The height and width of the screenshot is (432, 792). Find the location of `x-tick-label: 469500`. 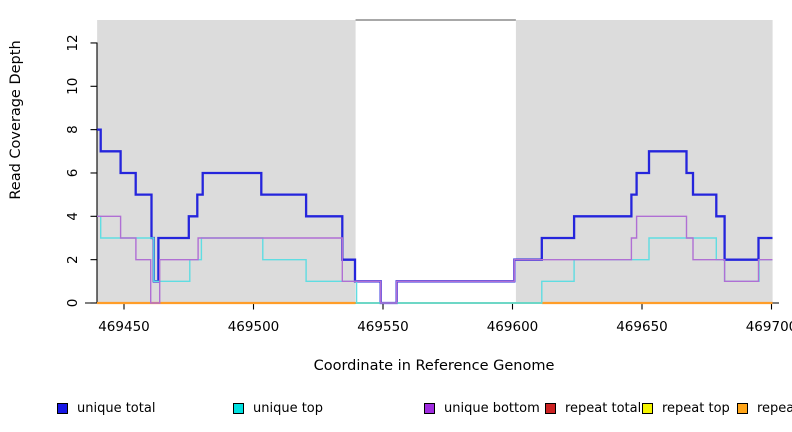

x-tick-label: 469500 is located at coordinates (254, 327).